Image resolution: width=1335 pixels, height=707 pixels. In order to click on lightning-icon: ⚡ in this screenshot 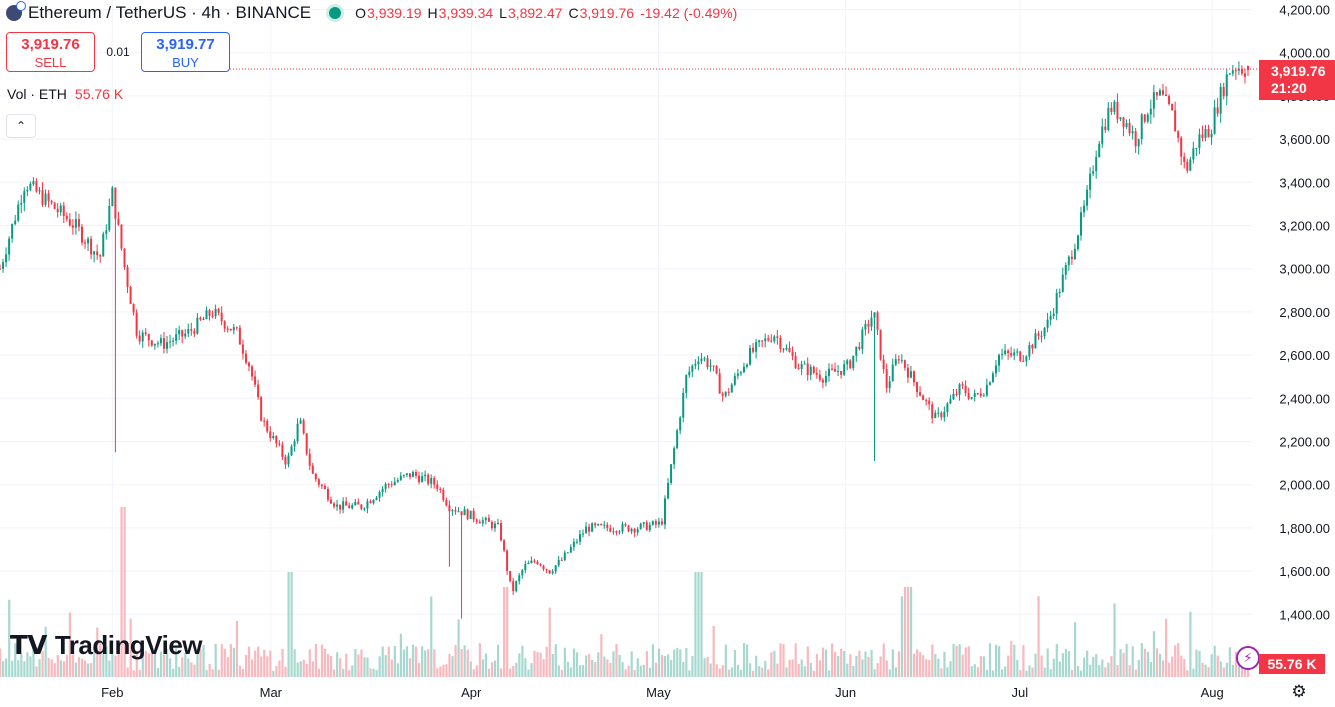, I will do `click(1248, 658)`.